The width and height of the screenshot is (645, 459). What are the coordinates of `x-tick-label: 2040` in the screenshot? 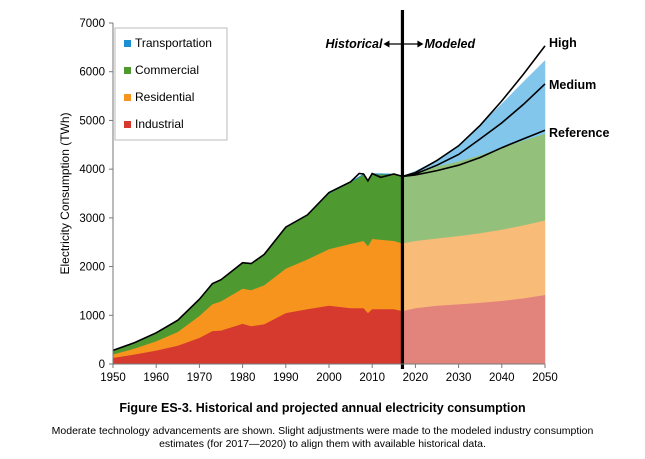 It's located at (502, 378).